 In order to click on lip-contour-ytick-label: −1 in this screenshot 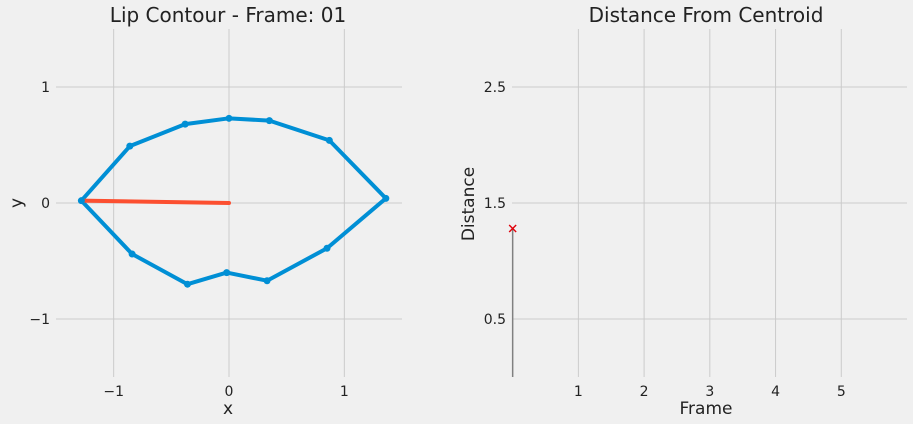, I will do `click(39, 320)`.